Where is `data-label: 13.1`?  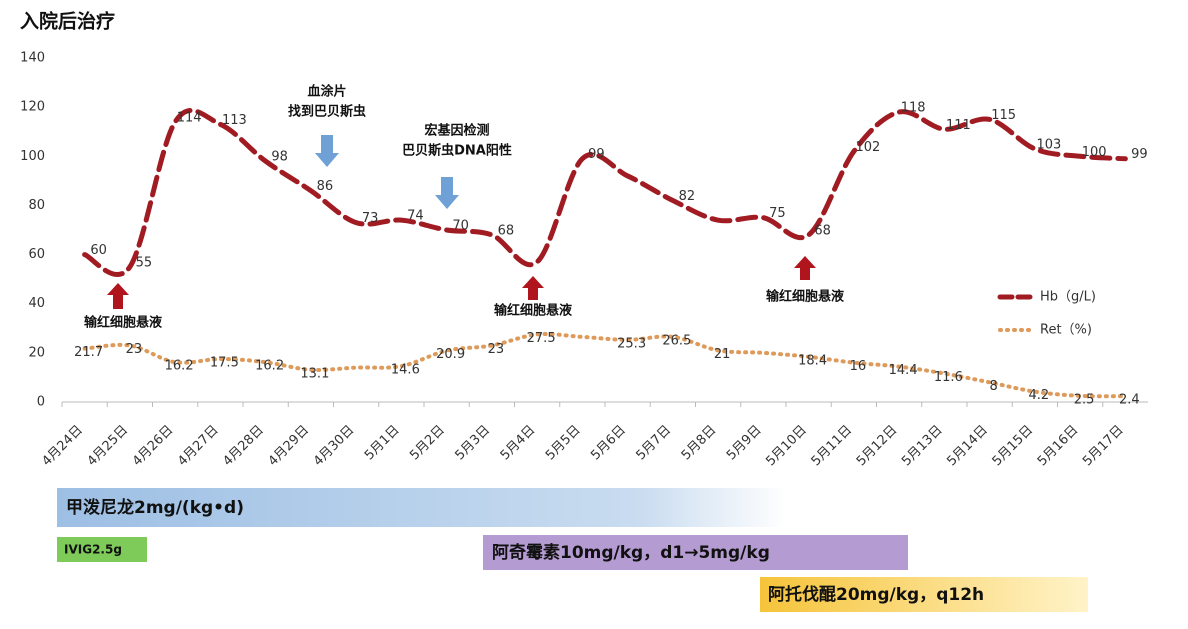
data-label: 13.1 is located at coordinates (314, 373).